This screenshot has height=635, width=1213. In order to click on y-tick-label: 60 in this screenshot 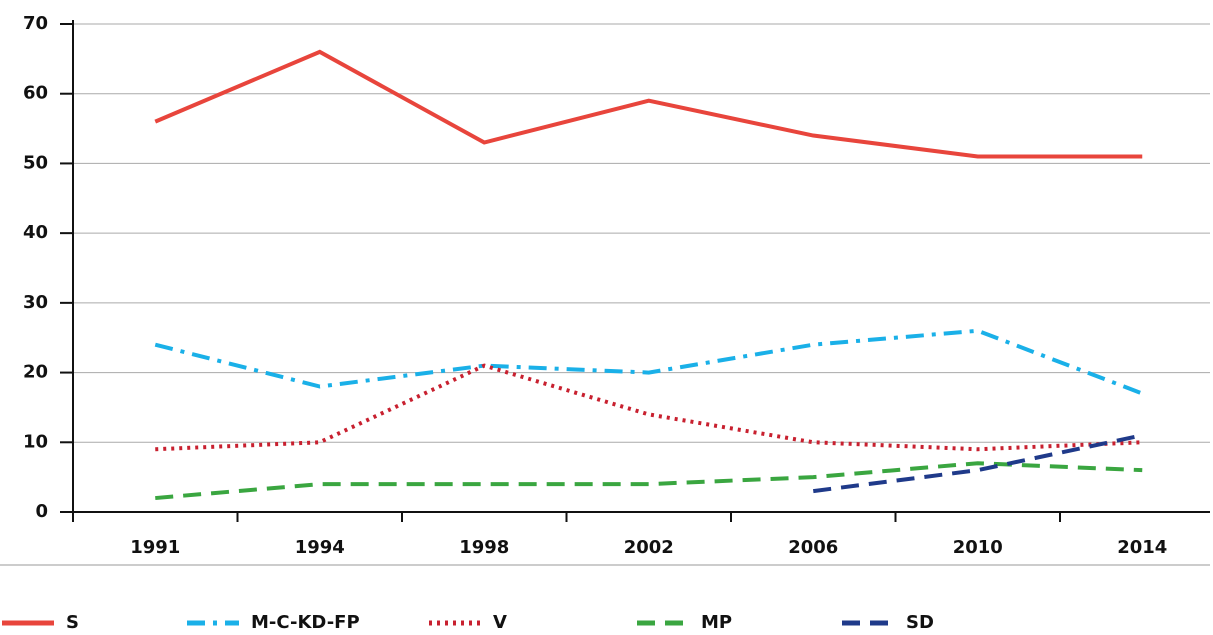, I will do `click(35, 93)`.